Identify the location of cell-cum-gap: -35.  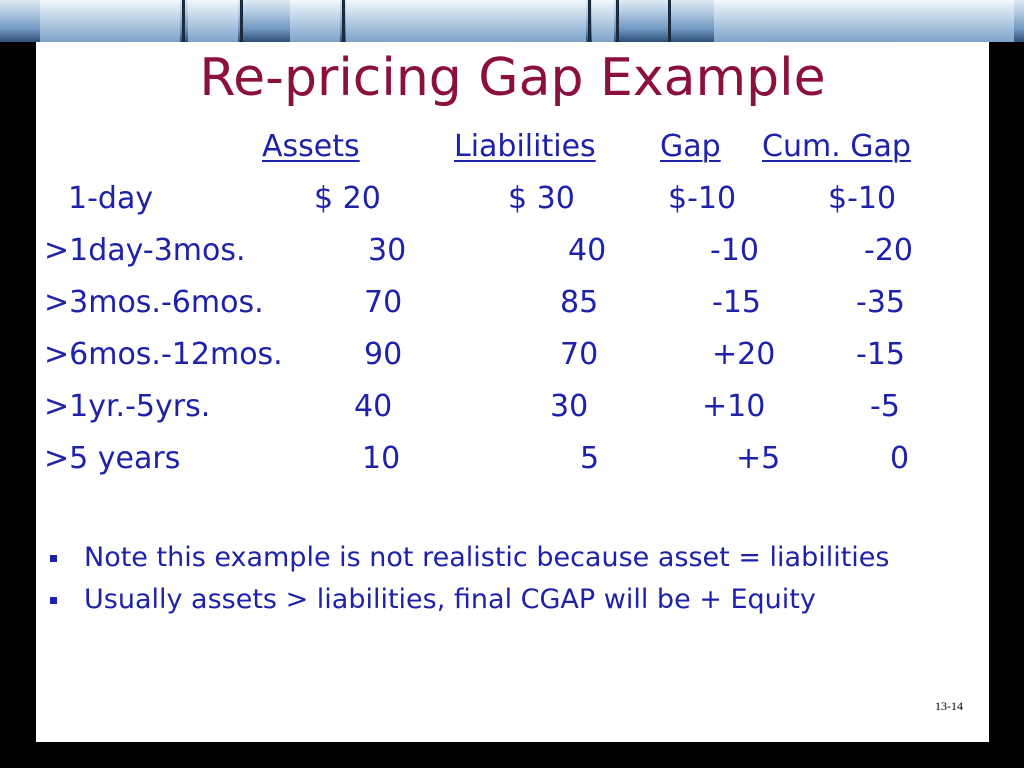
(880, 302).